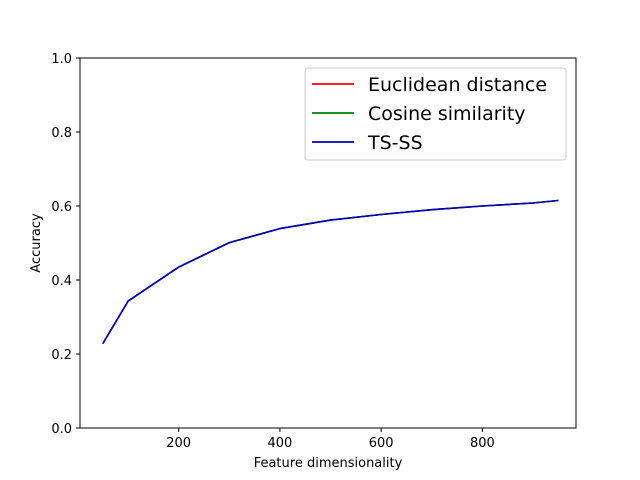 Image resolution: width=640 pixels, height=480 pixels. What do you see at coordinates (61, 281) in the screenshot?
I see `y-tick-label: 0.4` at bounding box center [61, 281].